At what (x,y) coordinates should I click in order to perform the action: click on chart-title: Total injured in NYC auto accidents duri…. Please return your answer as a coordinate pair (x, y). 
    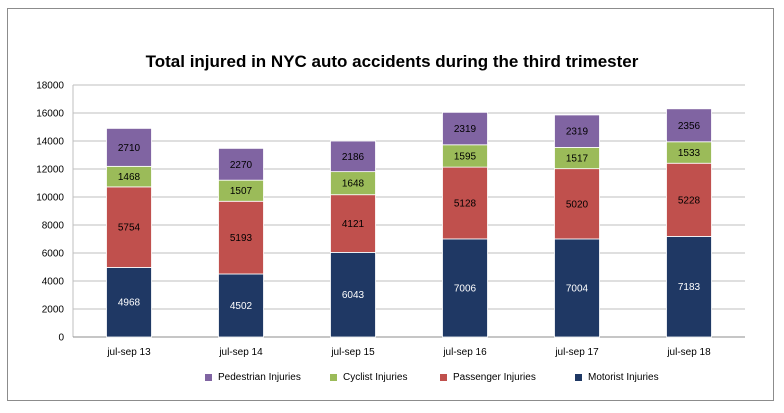
    Looking at the image, I should click on (392, 61).